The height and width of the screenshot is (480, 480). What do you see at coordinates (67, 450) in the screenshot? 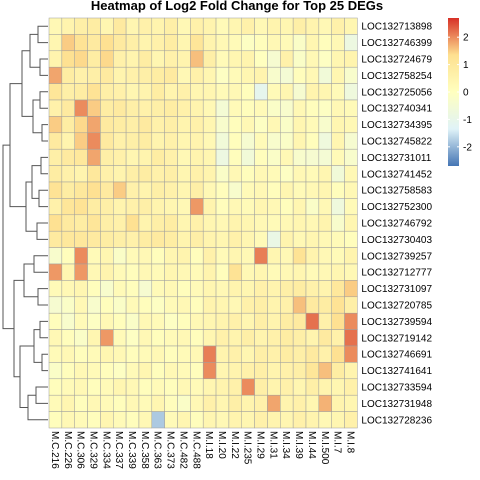
I see `column-label: M.C.226` at bounding box center [67, 450].